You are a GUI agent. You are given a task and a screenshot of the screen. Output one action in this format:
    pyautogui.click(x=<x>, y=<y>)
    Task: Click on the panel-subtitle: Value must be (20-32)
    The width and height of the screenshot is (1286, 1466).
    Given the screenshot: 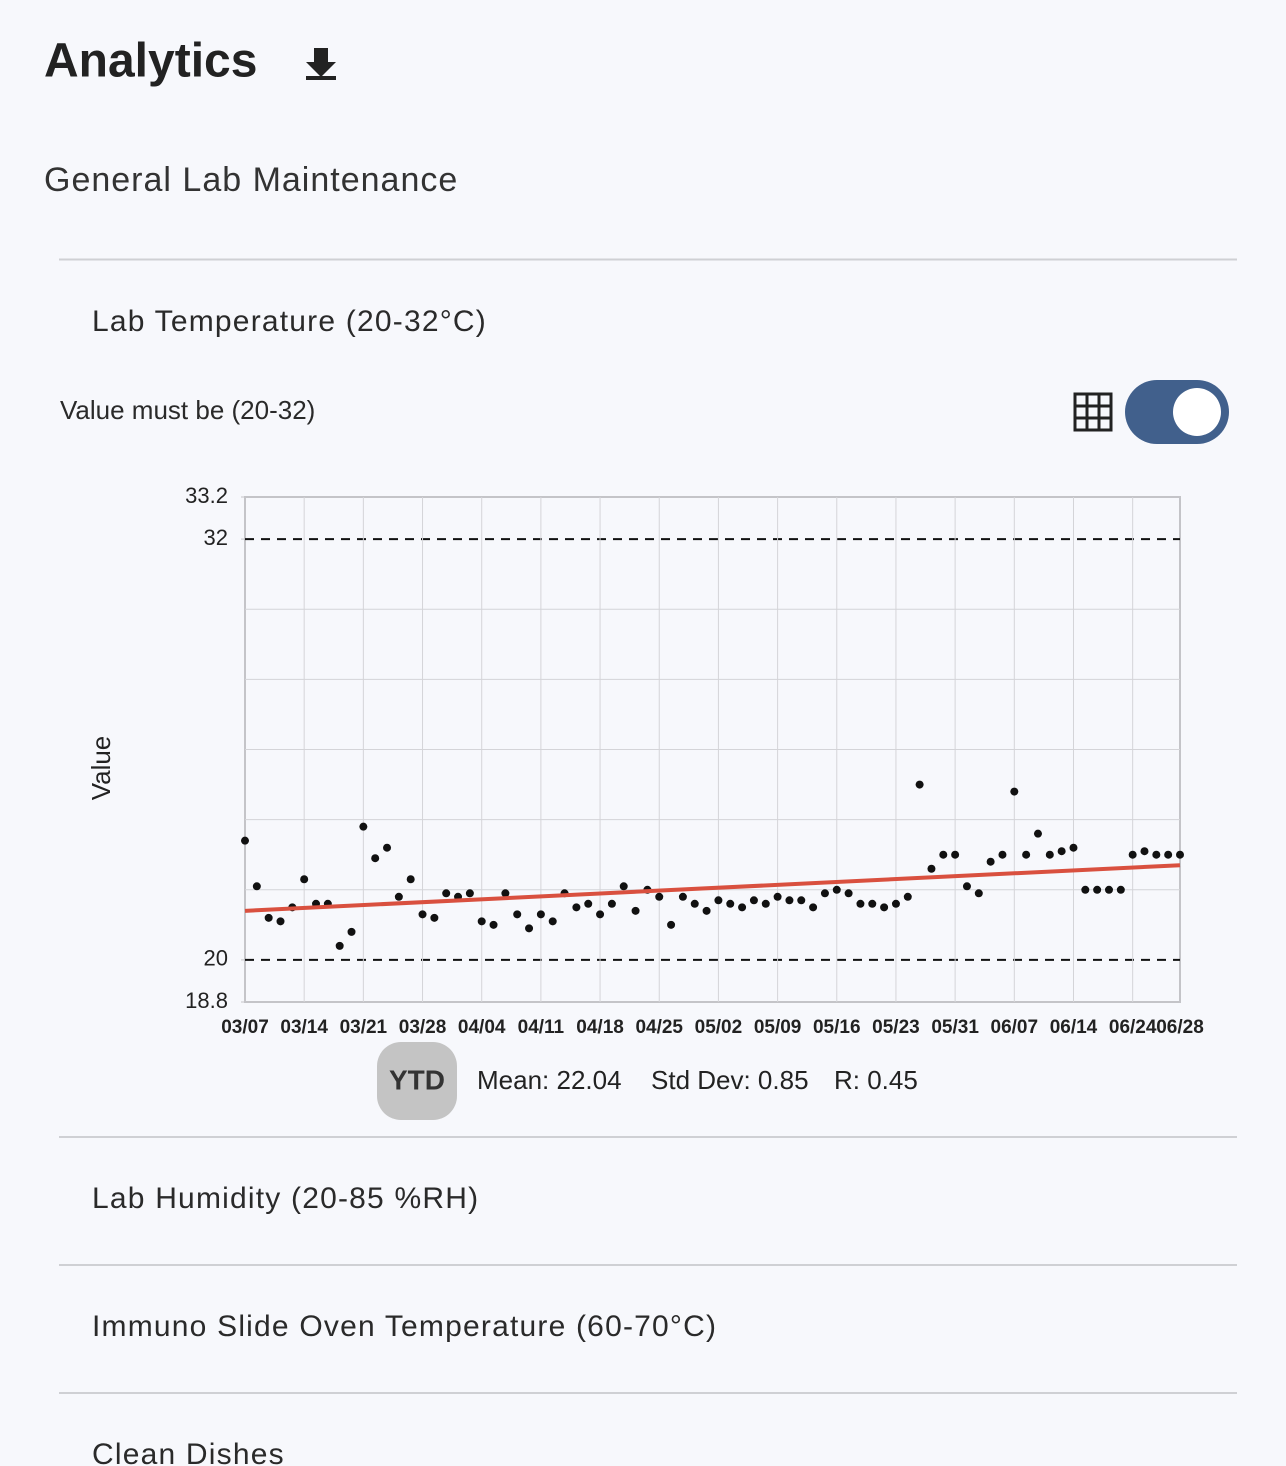 What is the action you would take?
    pyautogui.click(x=187, y=410)
    